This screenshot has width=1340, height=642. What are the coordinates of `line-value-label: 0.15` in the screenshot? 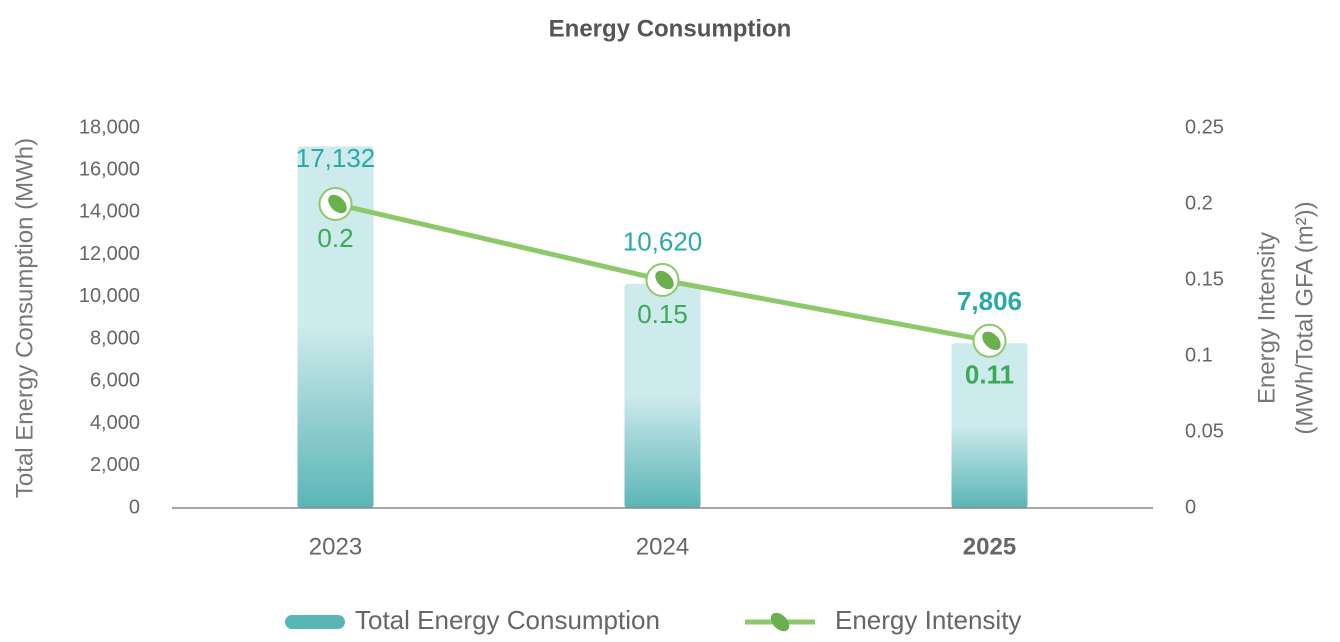 It's located at (662, 314).